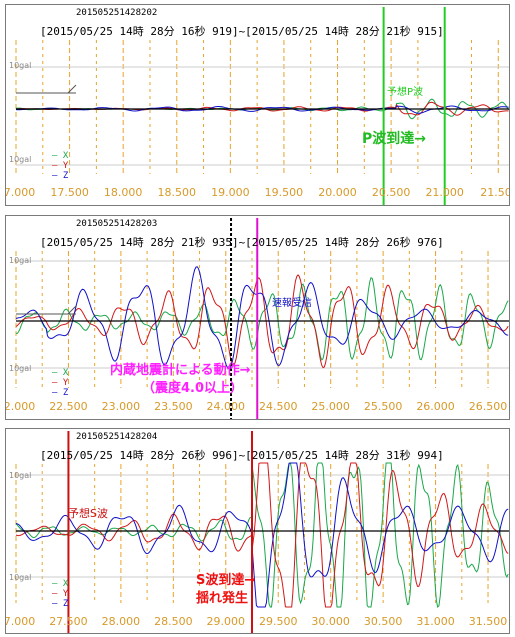 This screenshot has height=637, width=515. Describe the element at coordinates (121, 621) in the screenshot. I see `x-tick-label: 28.000` at that location.